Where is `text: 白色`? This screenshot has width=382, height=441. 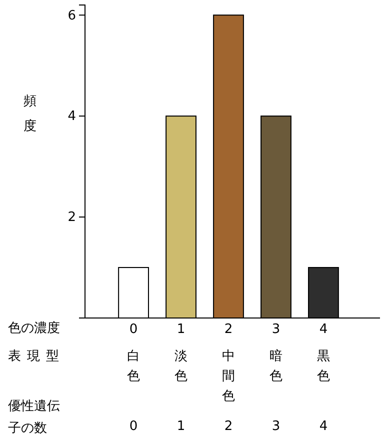
text: 白色 is located at coordinates (133, 366).